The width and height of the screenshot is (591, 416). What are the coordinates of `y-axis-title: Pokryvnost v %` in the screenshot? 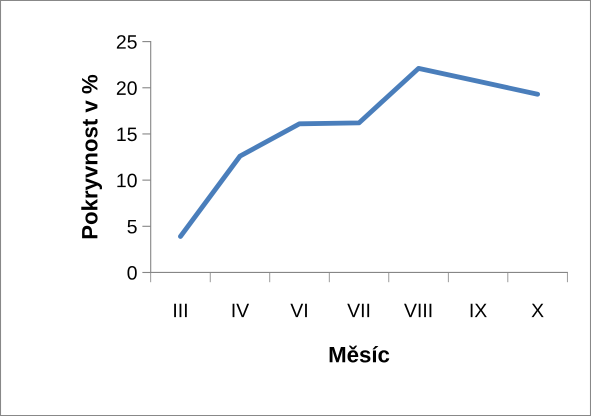 It's located at (91, 156).